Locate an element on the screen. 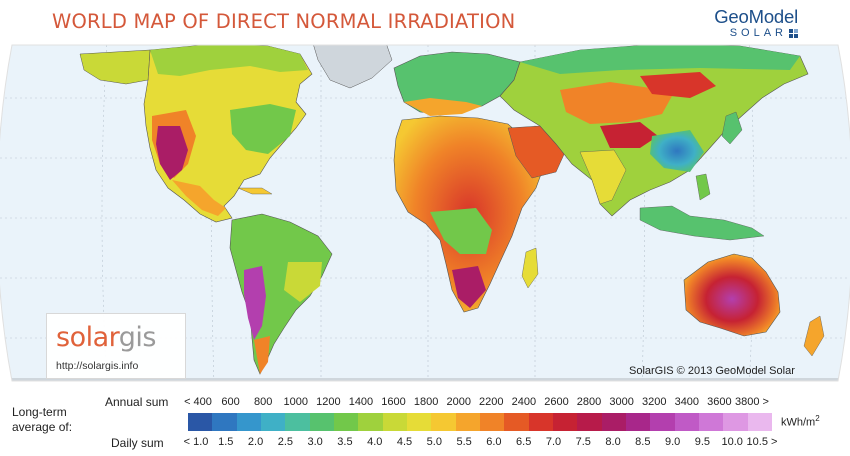  solargis-wordmark: solargis is located at coordinates (106, 337).